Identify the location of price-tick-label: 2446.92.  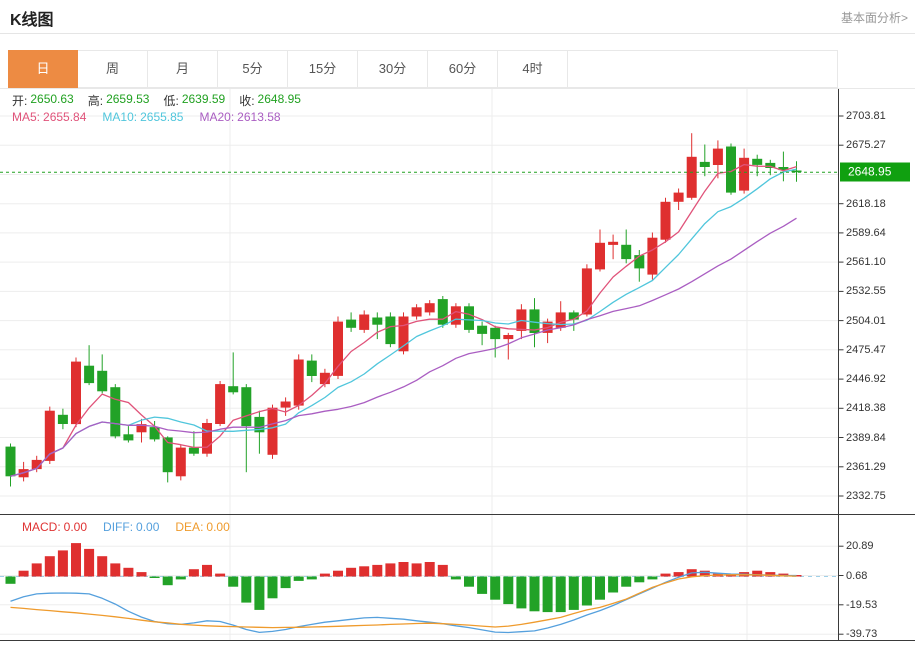
(866, 379).